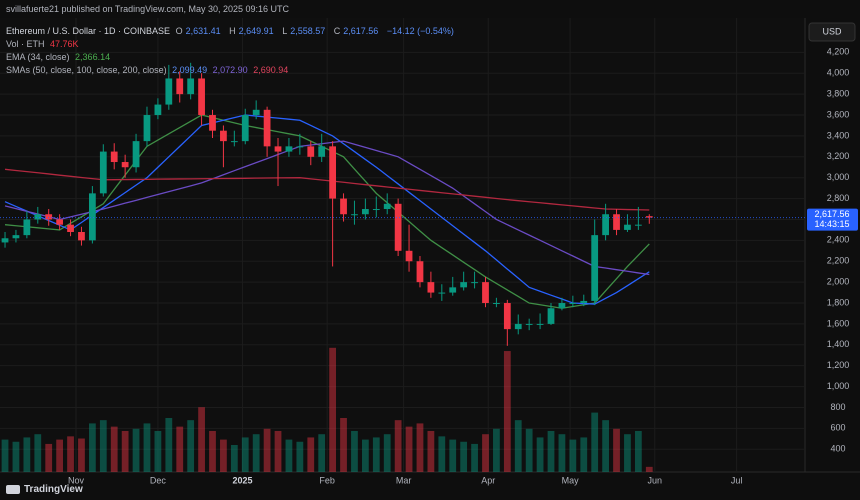  What do you see at coordinates (76, 480) in the screenshot?
I see `x-tick-label: Nov` at bounding box center [76, 480].